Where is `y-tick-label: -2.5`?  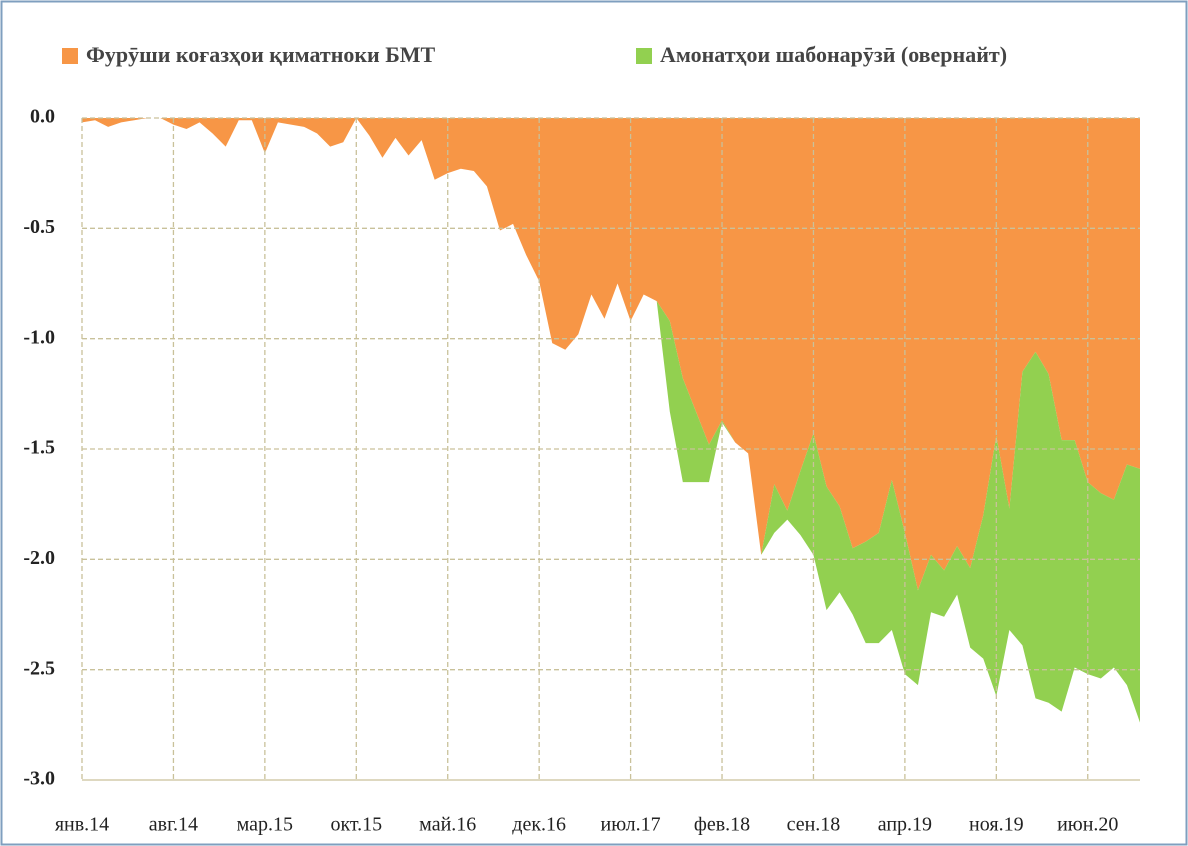
y-tick-label: -2.5 is located at coordinates (39, 668).